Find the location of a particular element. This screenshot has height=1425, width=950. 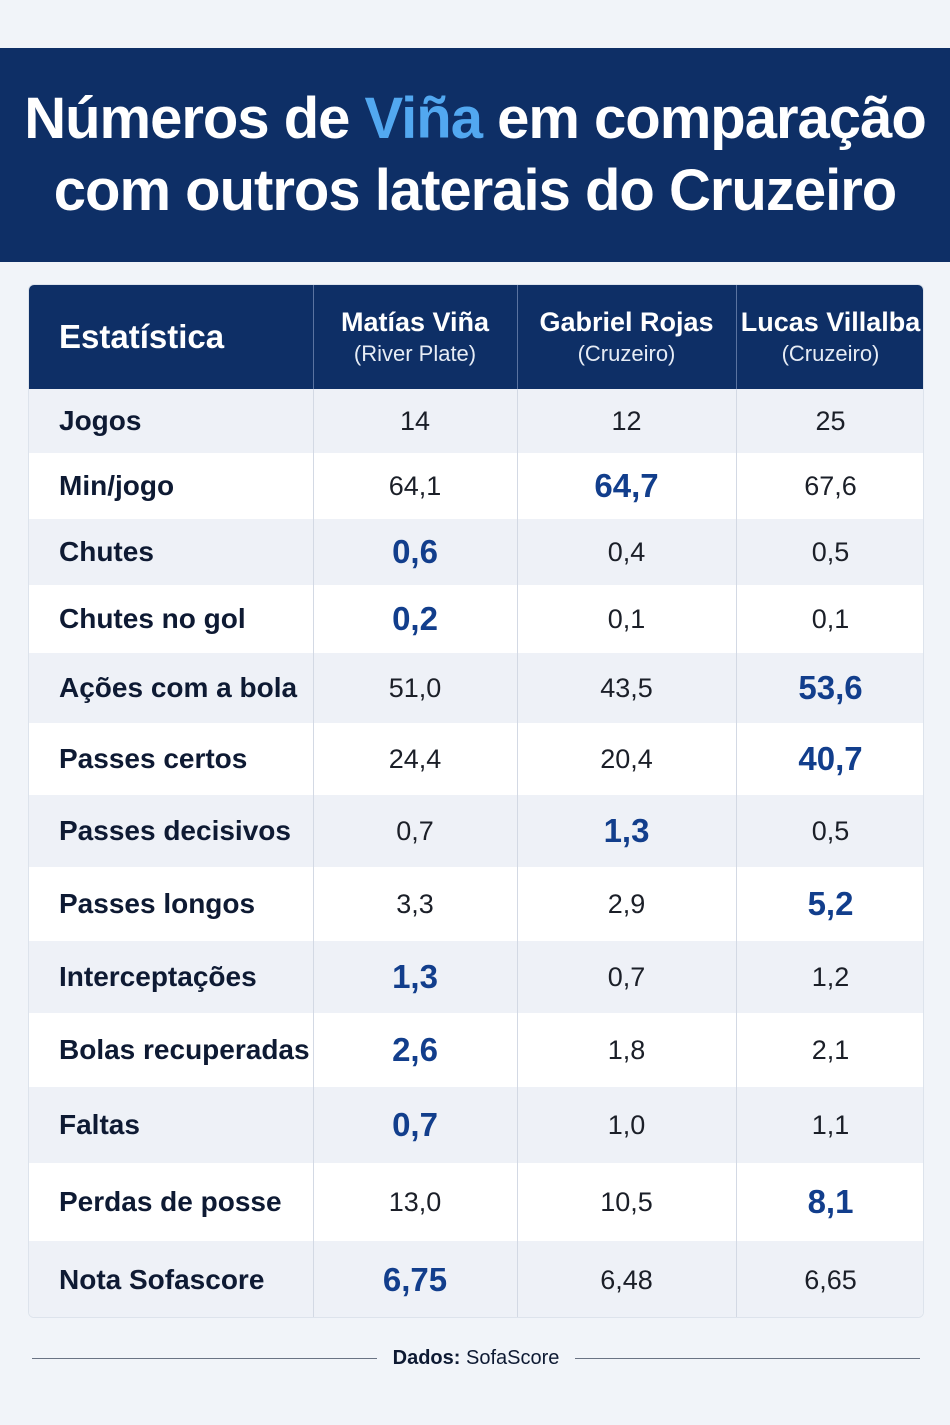

value-cell: 12 is located at coordinates (626, 420).